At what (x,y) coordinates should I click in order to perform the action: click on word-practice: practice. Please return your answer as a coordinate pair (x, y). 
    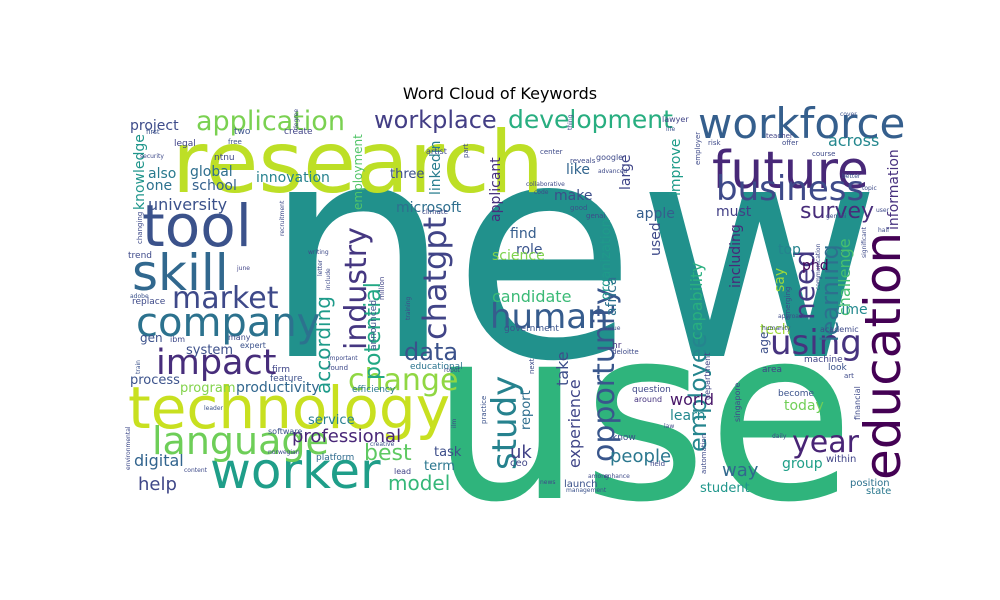
    Looking at the image, I should click on (484, 410).